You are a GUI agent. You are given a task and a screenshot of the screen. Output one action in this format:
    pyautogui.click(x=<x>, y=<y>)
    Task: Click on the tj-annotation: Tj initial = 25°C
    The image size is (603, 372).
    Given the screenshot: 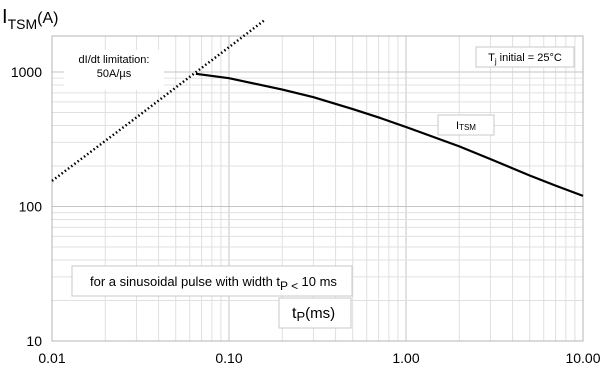 What is the action you would take?
    pyautogui.click(x=525, y=59)
    